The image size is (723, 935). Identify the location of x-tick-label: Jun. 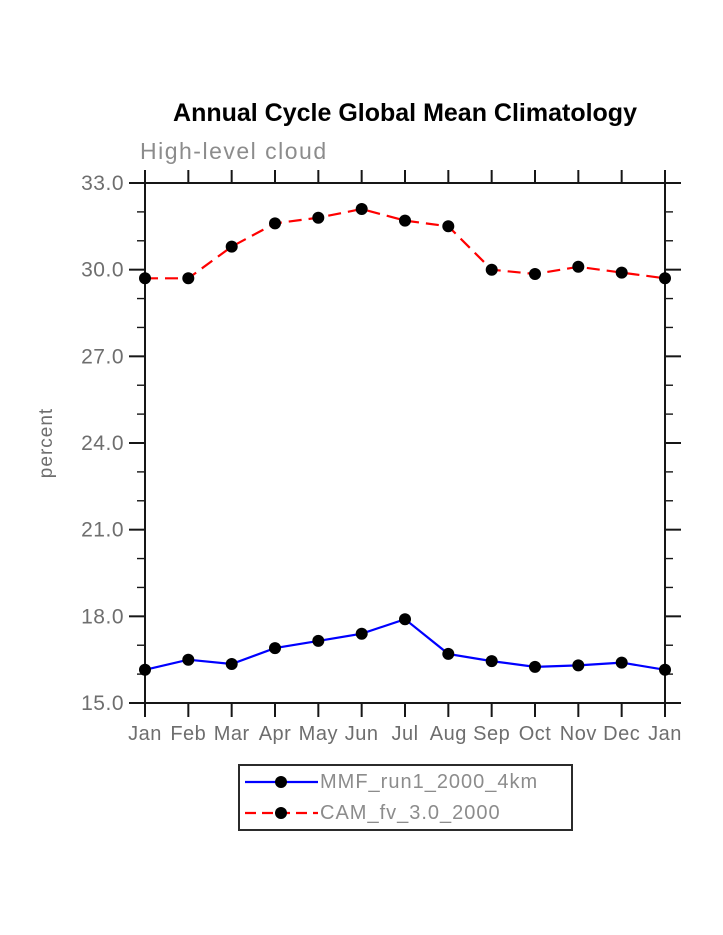
(362, 734).